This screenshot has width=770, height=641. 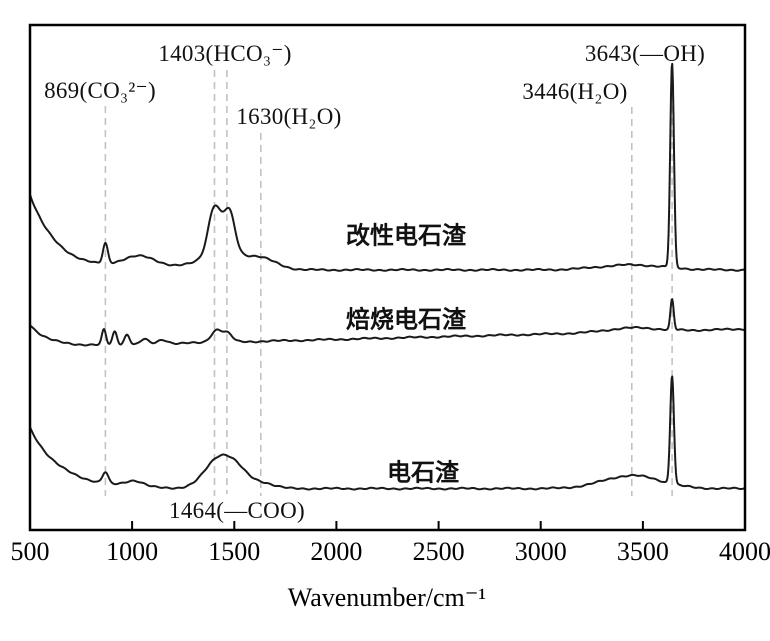 What do you see at coordinates (744, 551) in the screenshot?
I see `x-tick-label: 4000` at bounding box center [744, 551].